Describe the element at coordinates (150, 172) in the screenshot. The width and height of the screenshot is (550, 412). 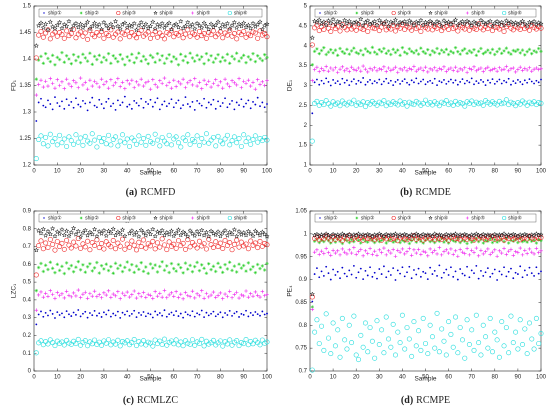
I see `x-tick-label: 50` at that location.